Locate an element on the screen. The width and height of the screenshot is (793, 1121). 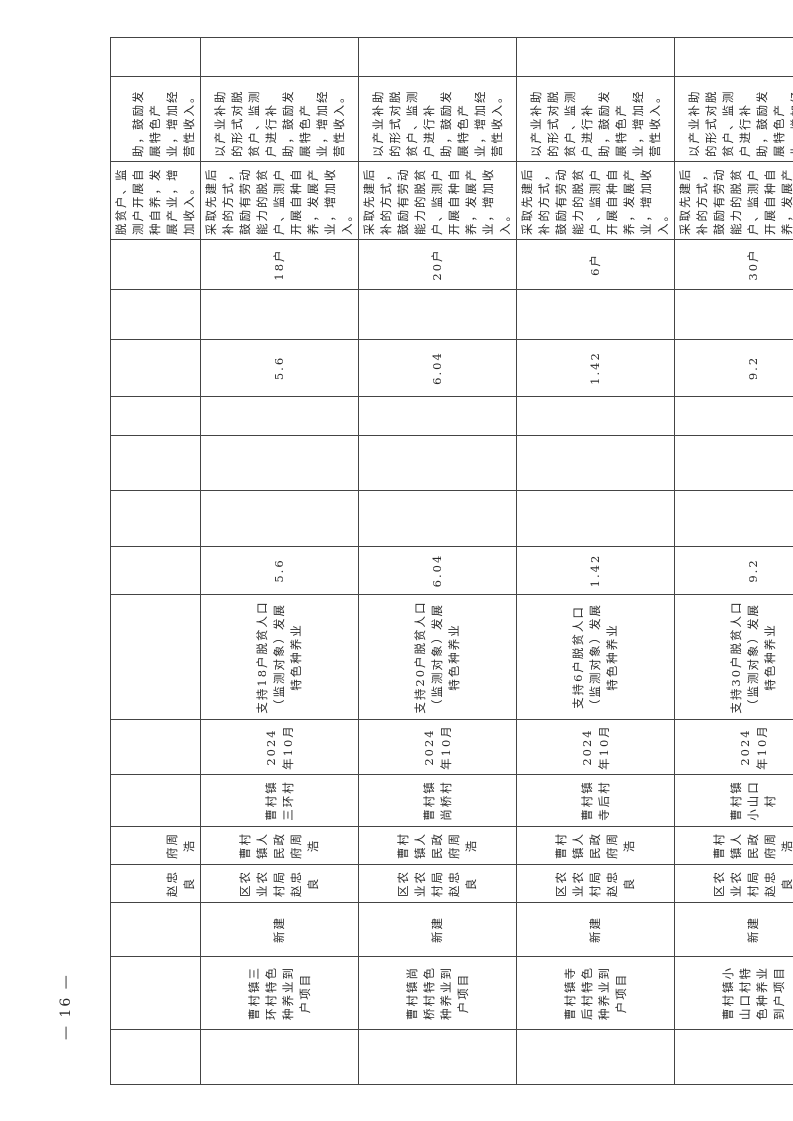
name-cell: 曹村镇三环村特色种养业到户项目 is located at coordinates (279, 993).